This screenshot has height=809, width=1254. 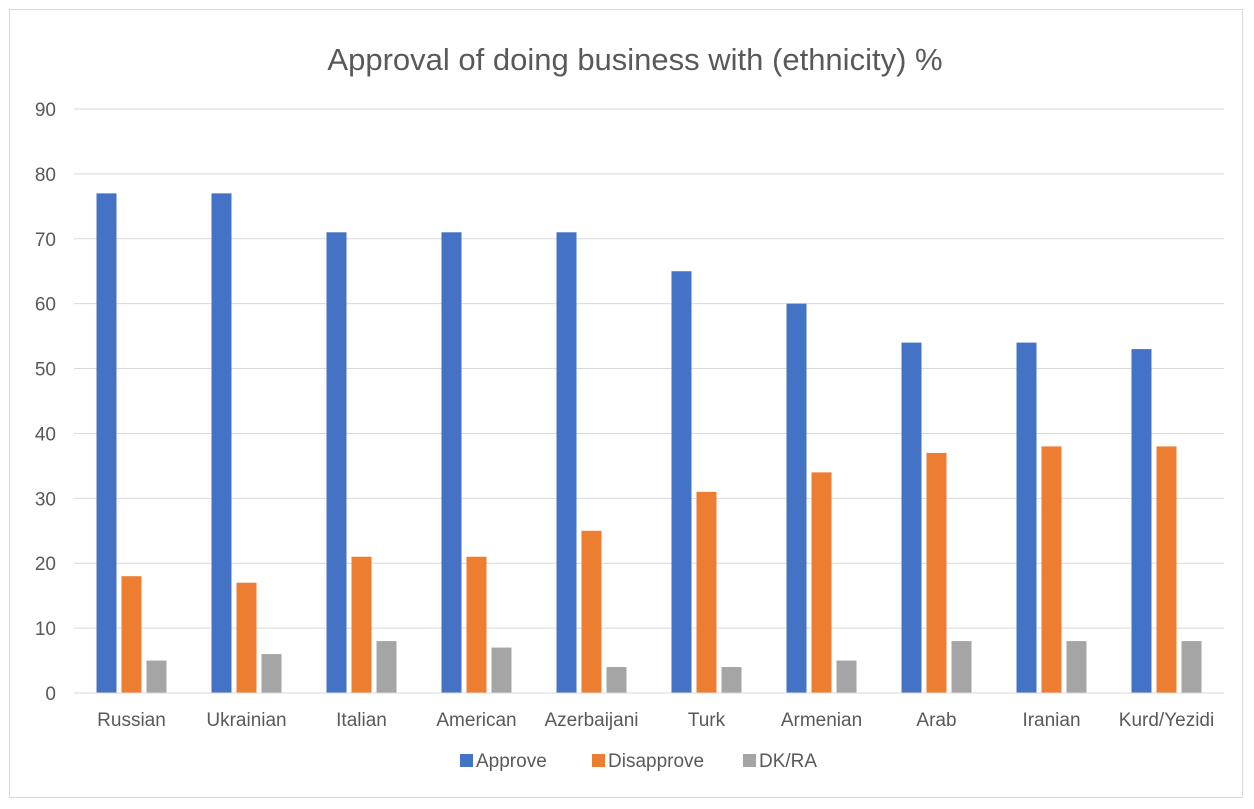 I want to click on x-tick-label: Russian, so click(x=131, y=720).